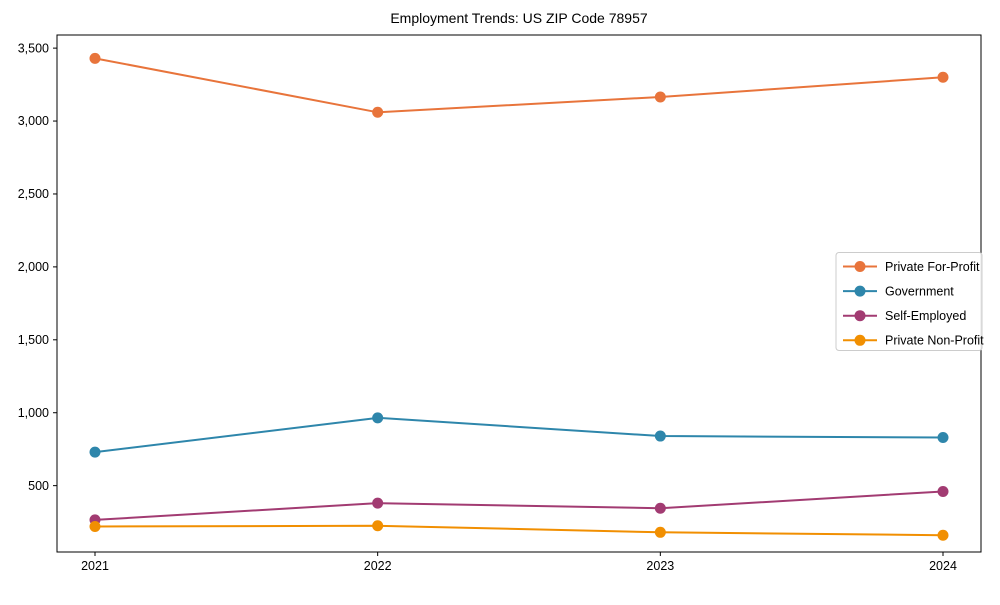  Describe the element at coordinates (33, 267) in the screenshot. I see `y-tick-label: 2,000` at that location.